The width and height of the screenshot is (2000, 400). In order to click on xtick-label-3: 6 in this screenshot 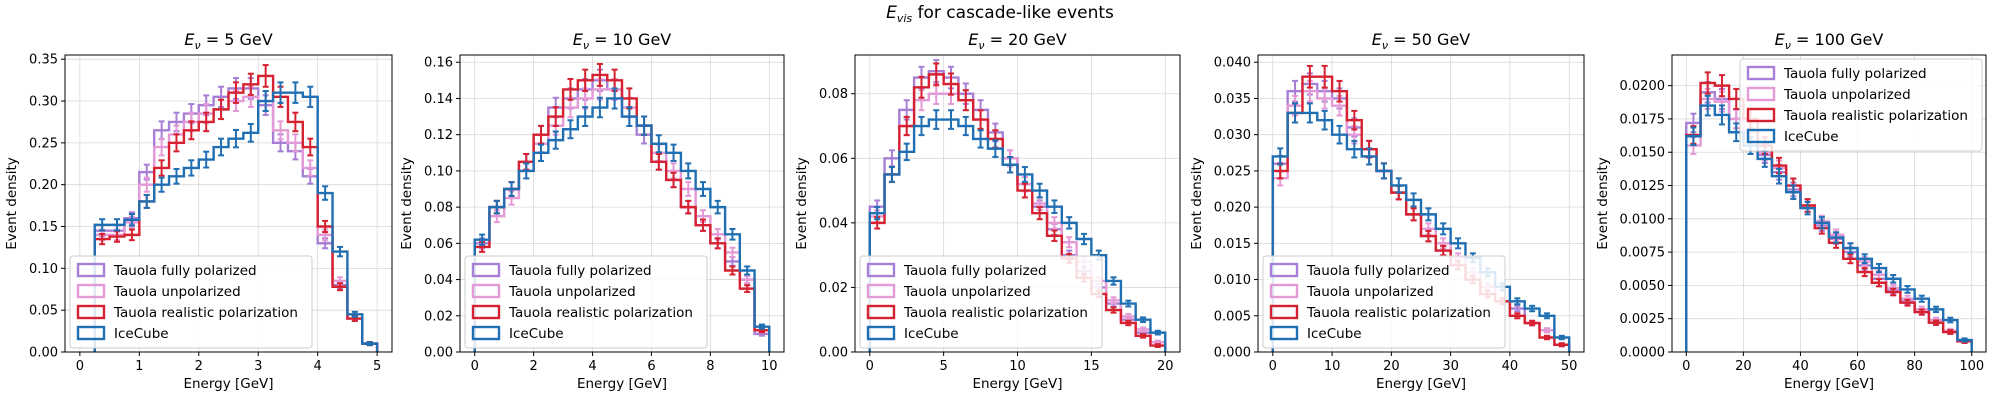, I will do `click(651, 366)`.